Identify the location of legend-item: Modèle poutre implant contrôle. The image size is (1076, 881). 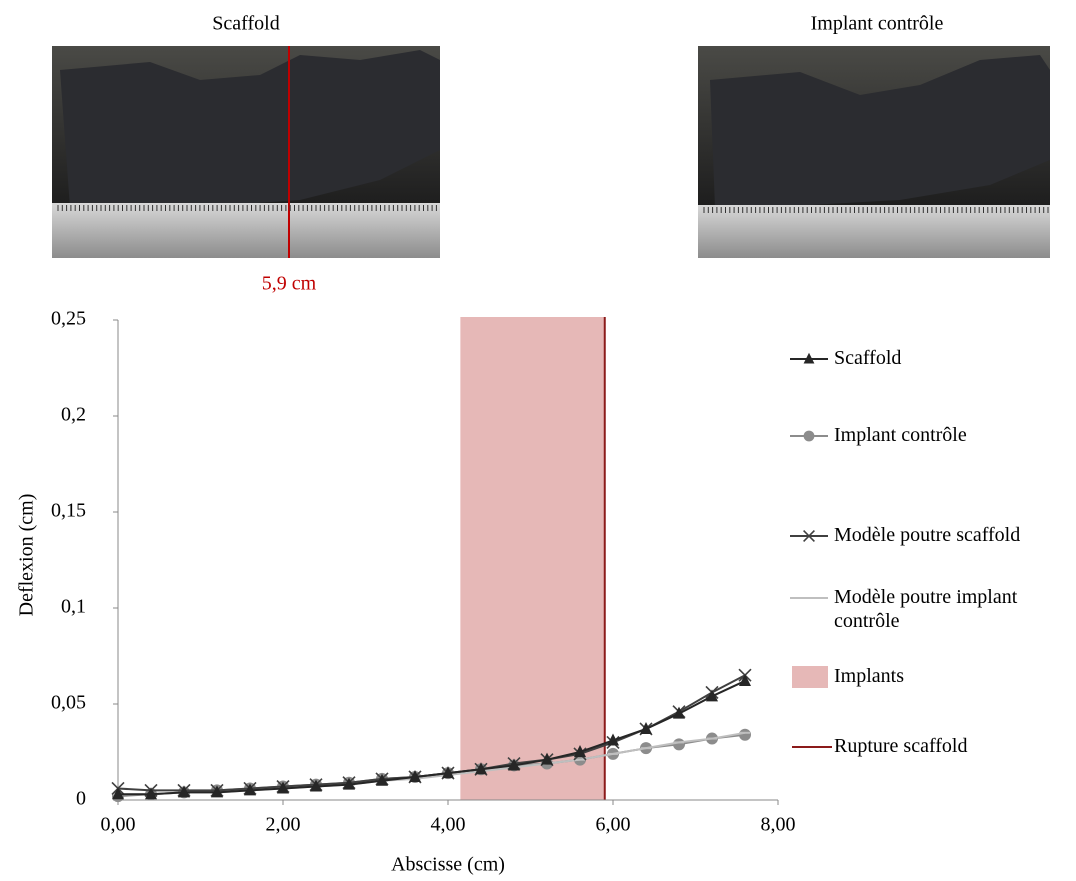
(930, 609).